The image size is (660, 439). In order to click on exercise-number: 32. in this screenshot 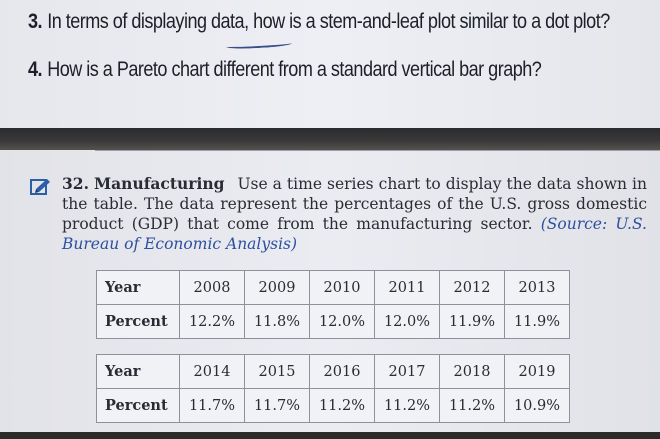, I will do `click(75, 183)`.